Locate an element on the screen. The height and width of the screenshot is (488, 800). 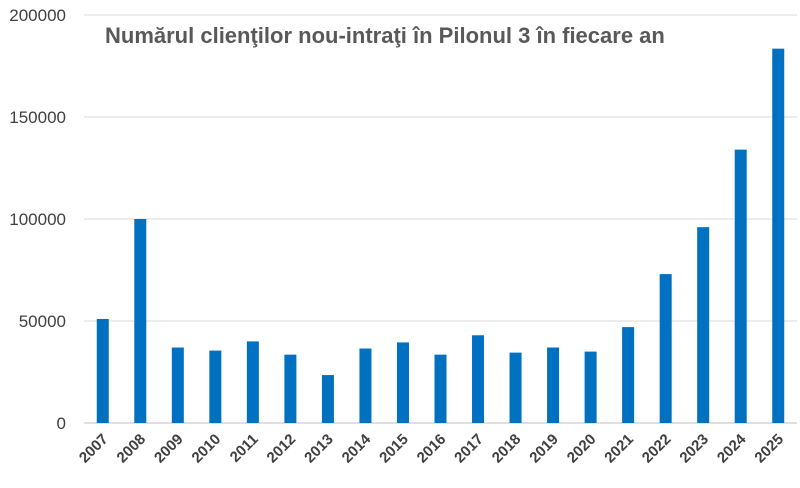
x-tick-label: 2014 is located at coordinates (357, 448).